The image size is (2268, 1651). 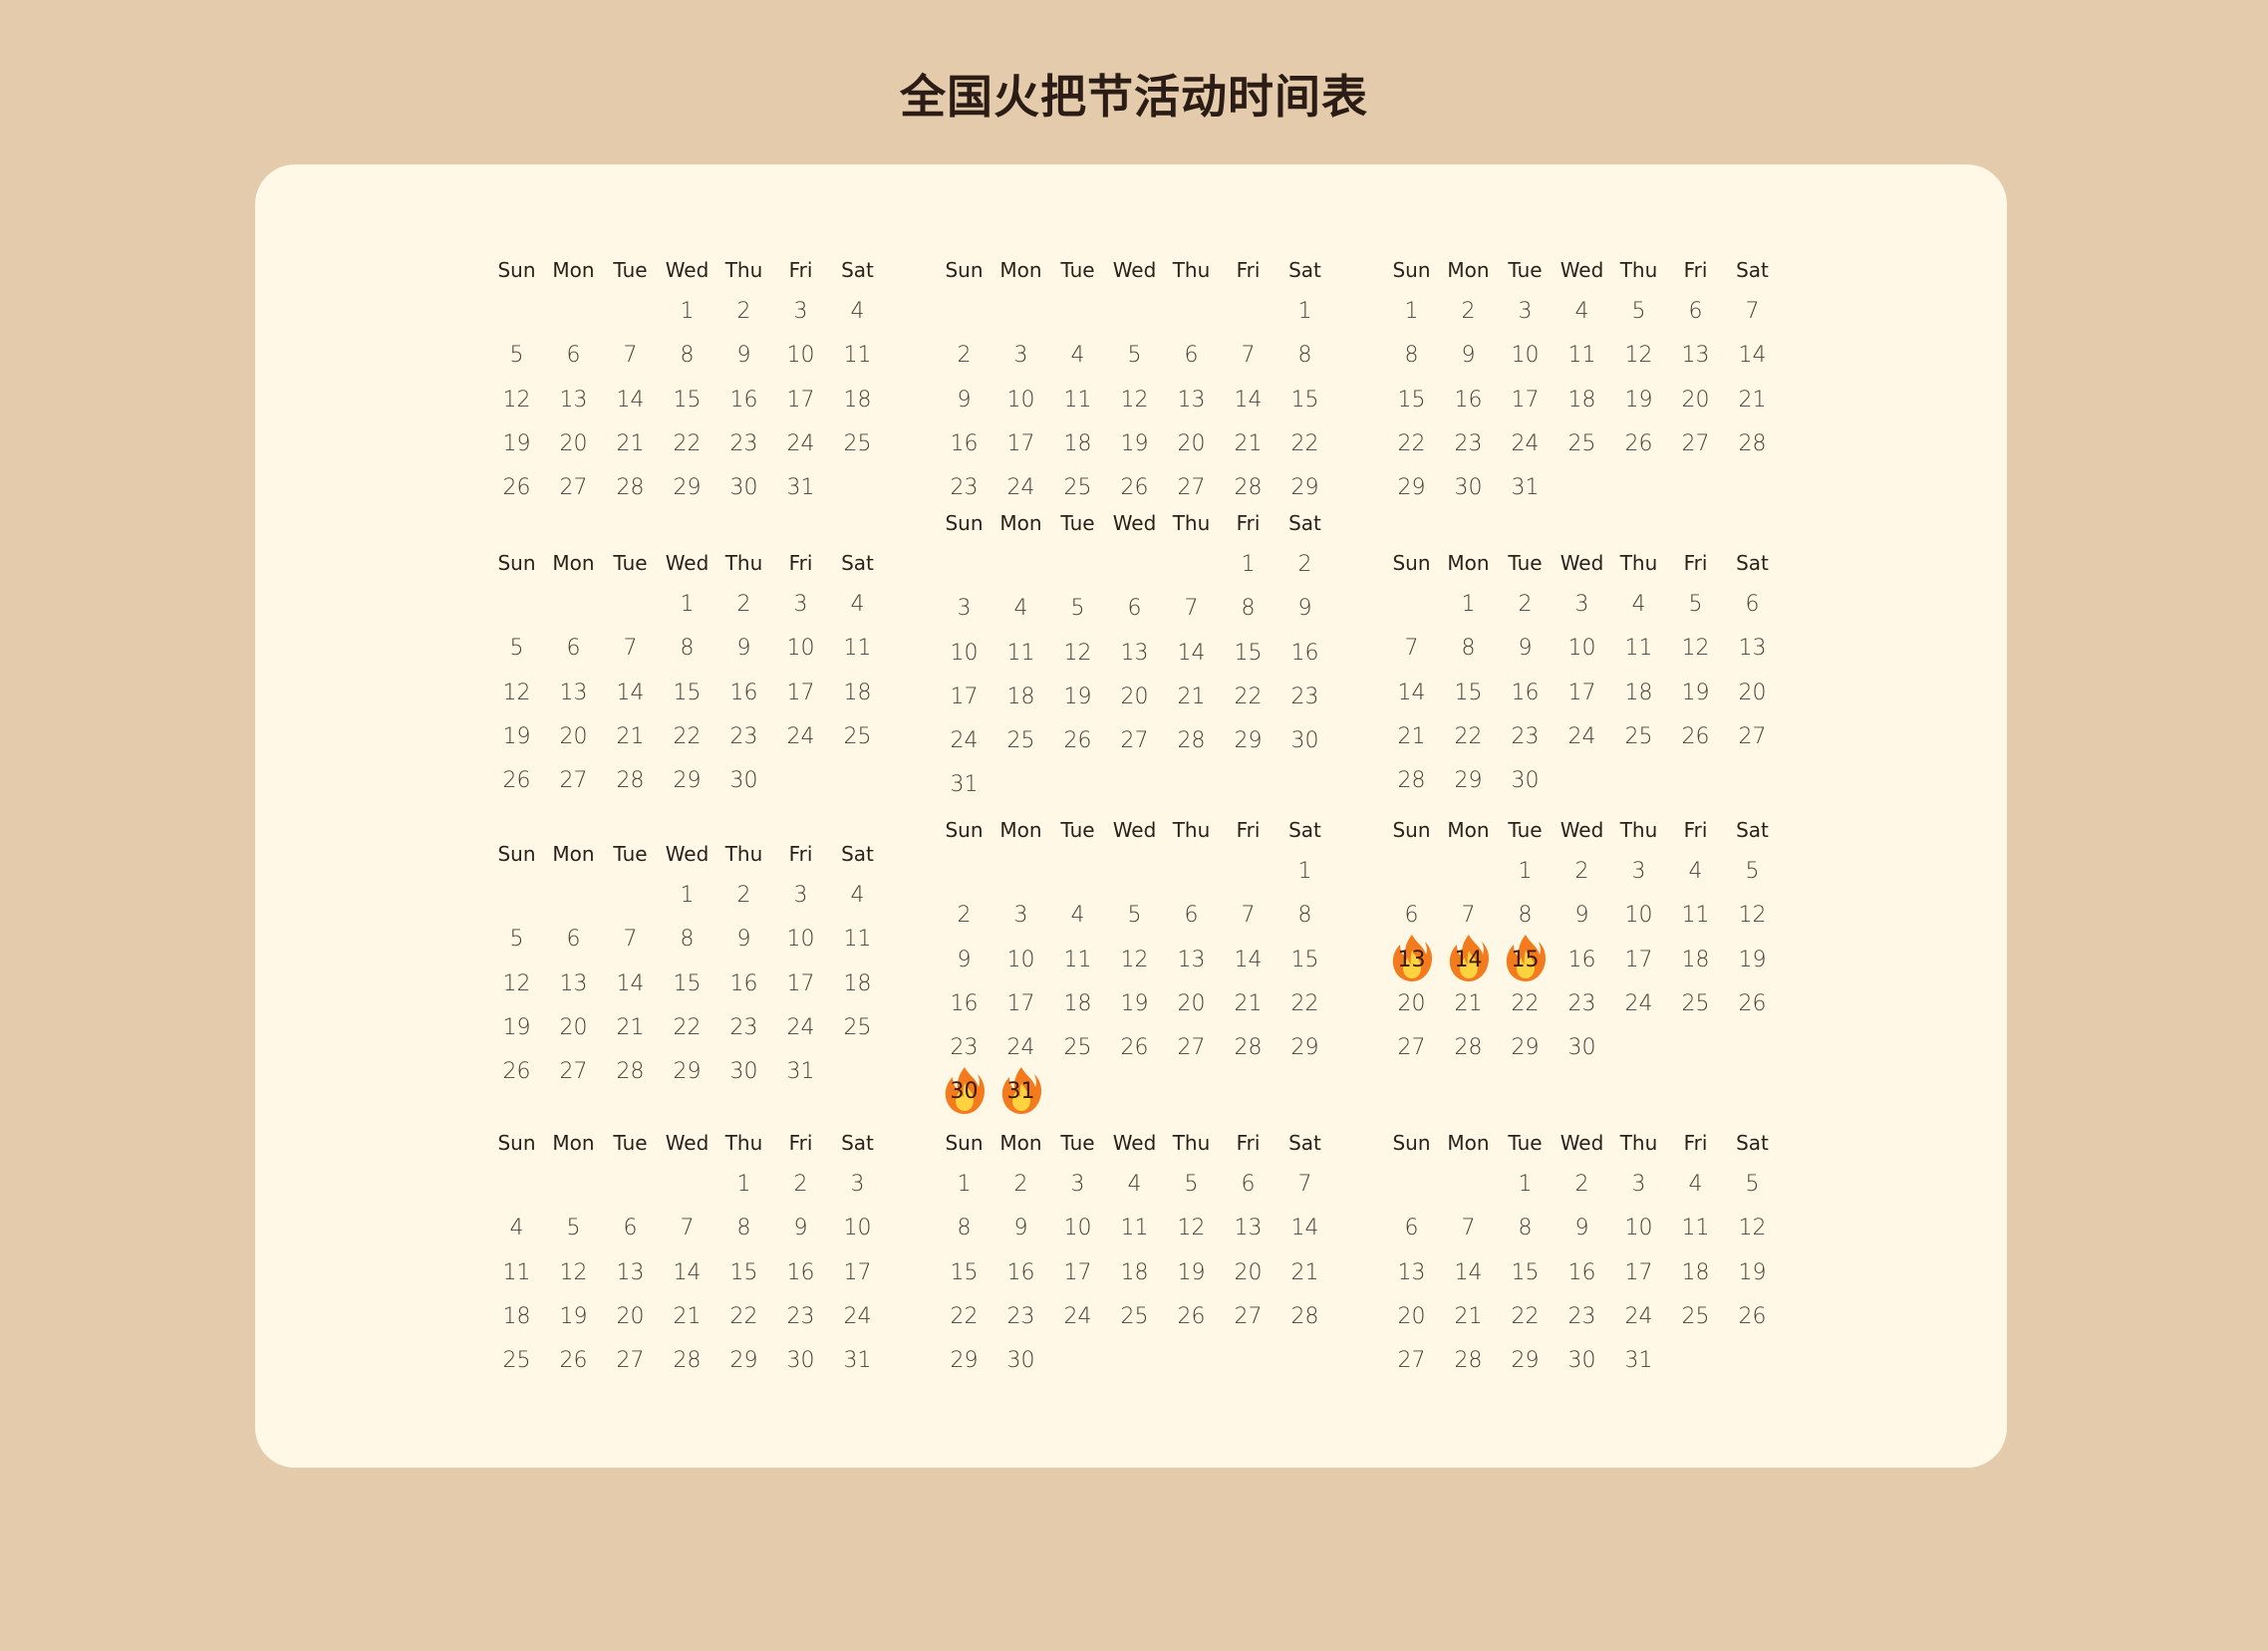 What do you see at coordinates (1412, 1316) in the screenshot?
I see `day-cell: 20` at bounding box center [1412, 1316].